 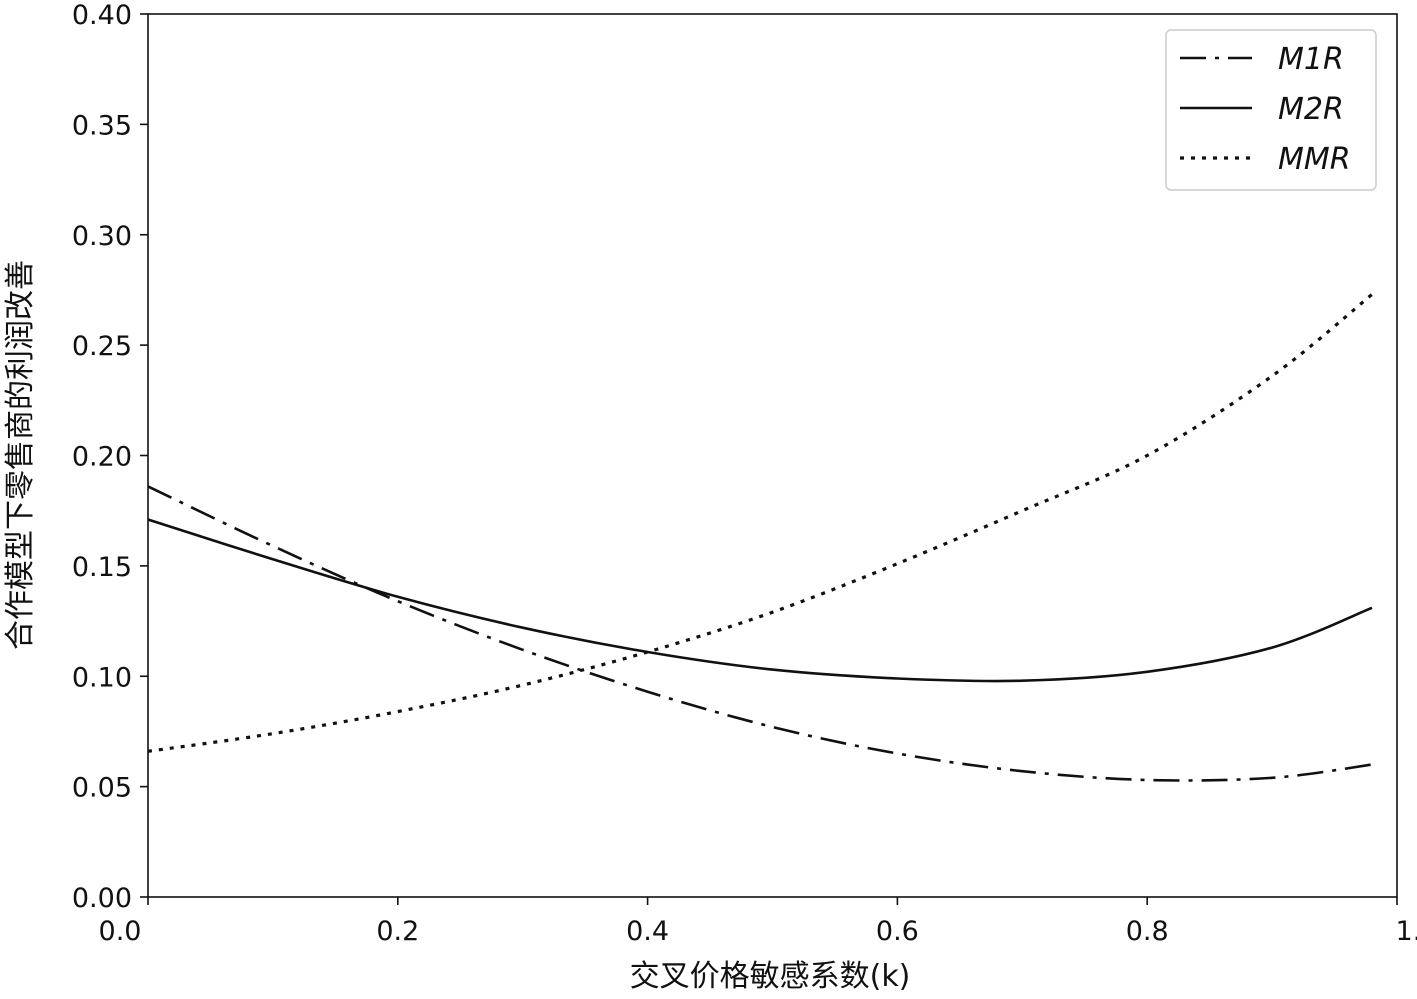 I want to click on y-tick-label: 0.35, so click(x=102, y=125).